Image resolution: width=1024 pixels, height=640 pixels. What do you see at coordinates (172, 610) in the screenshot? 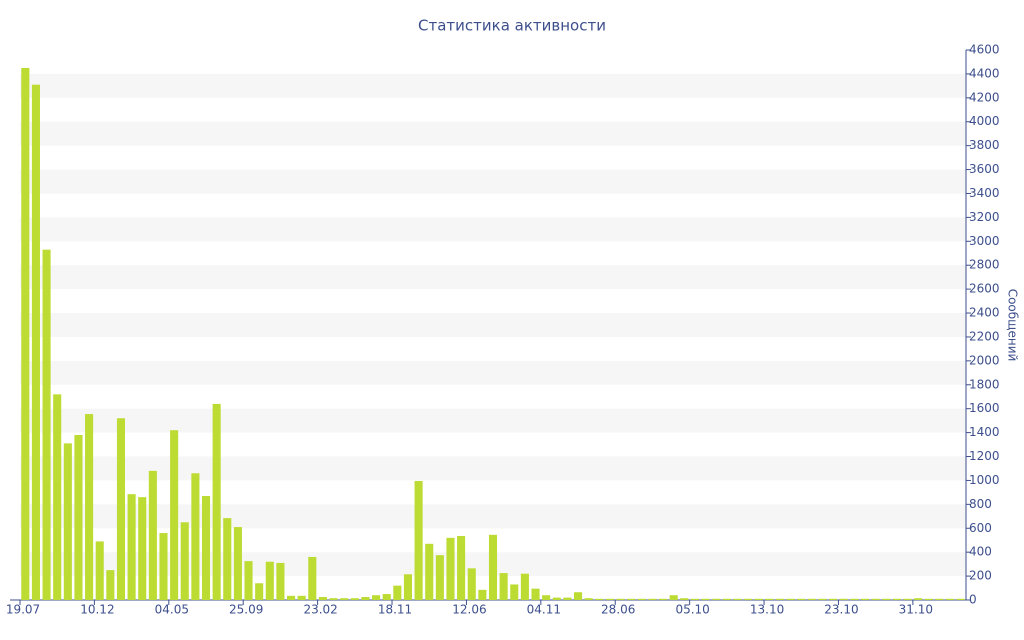
I see `x-tick-label: 04.05` at bounding box center [172, 610].